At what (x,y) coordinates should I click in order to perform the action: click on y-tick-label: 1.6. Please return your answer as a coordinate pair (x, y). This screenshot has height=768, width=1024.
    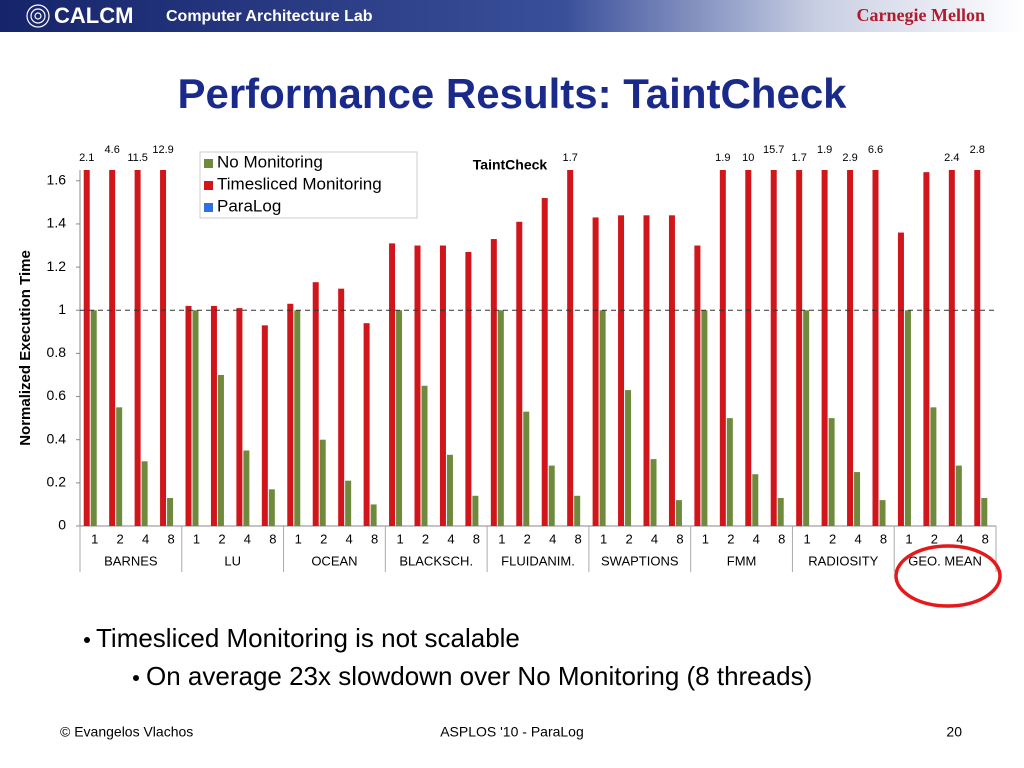
    Looking at the image, I should click on (57, 179).